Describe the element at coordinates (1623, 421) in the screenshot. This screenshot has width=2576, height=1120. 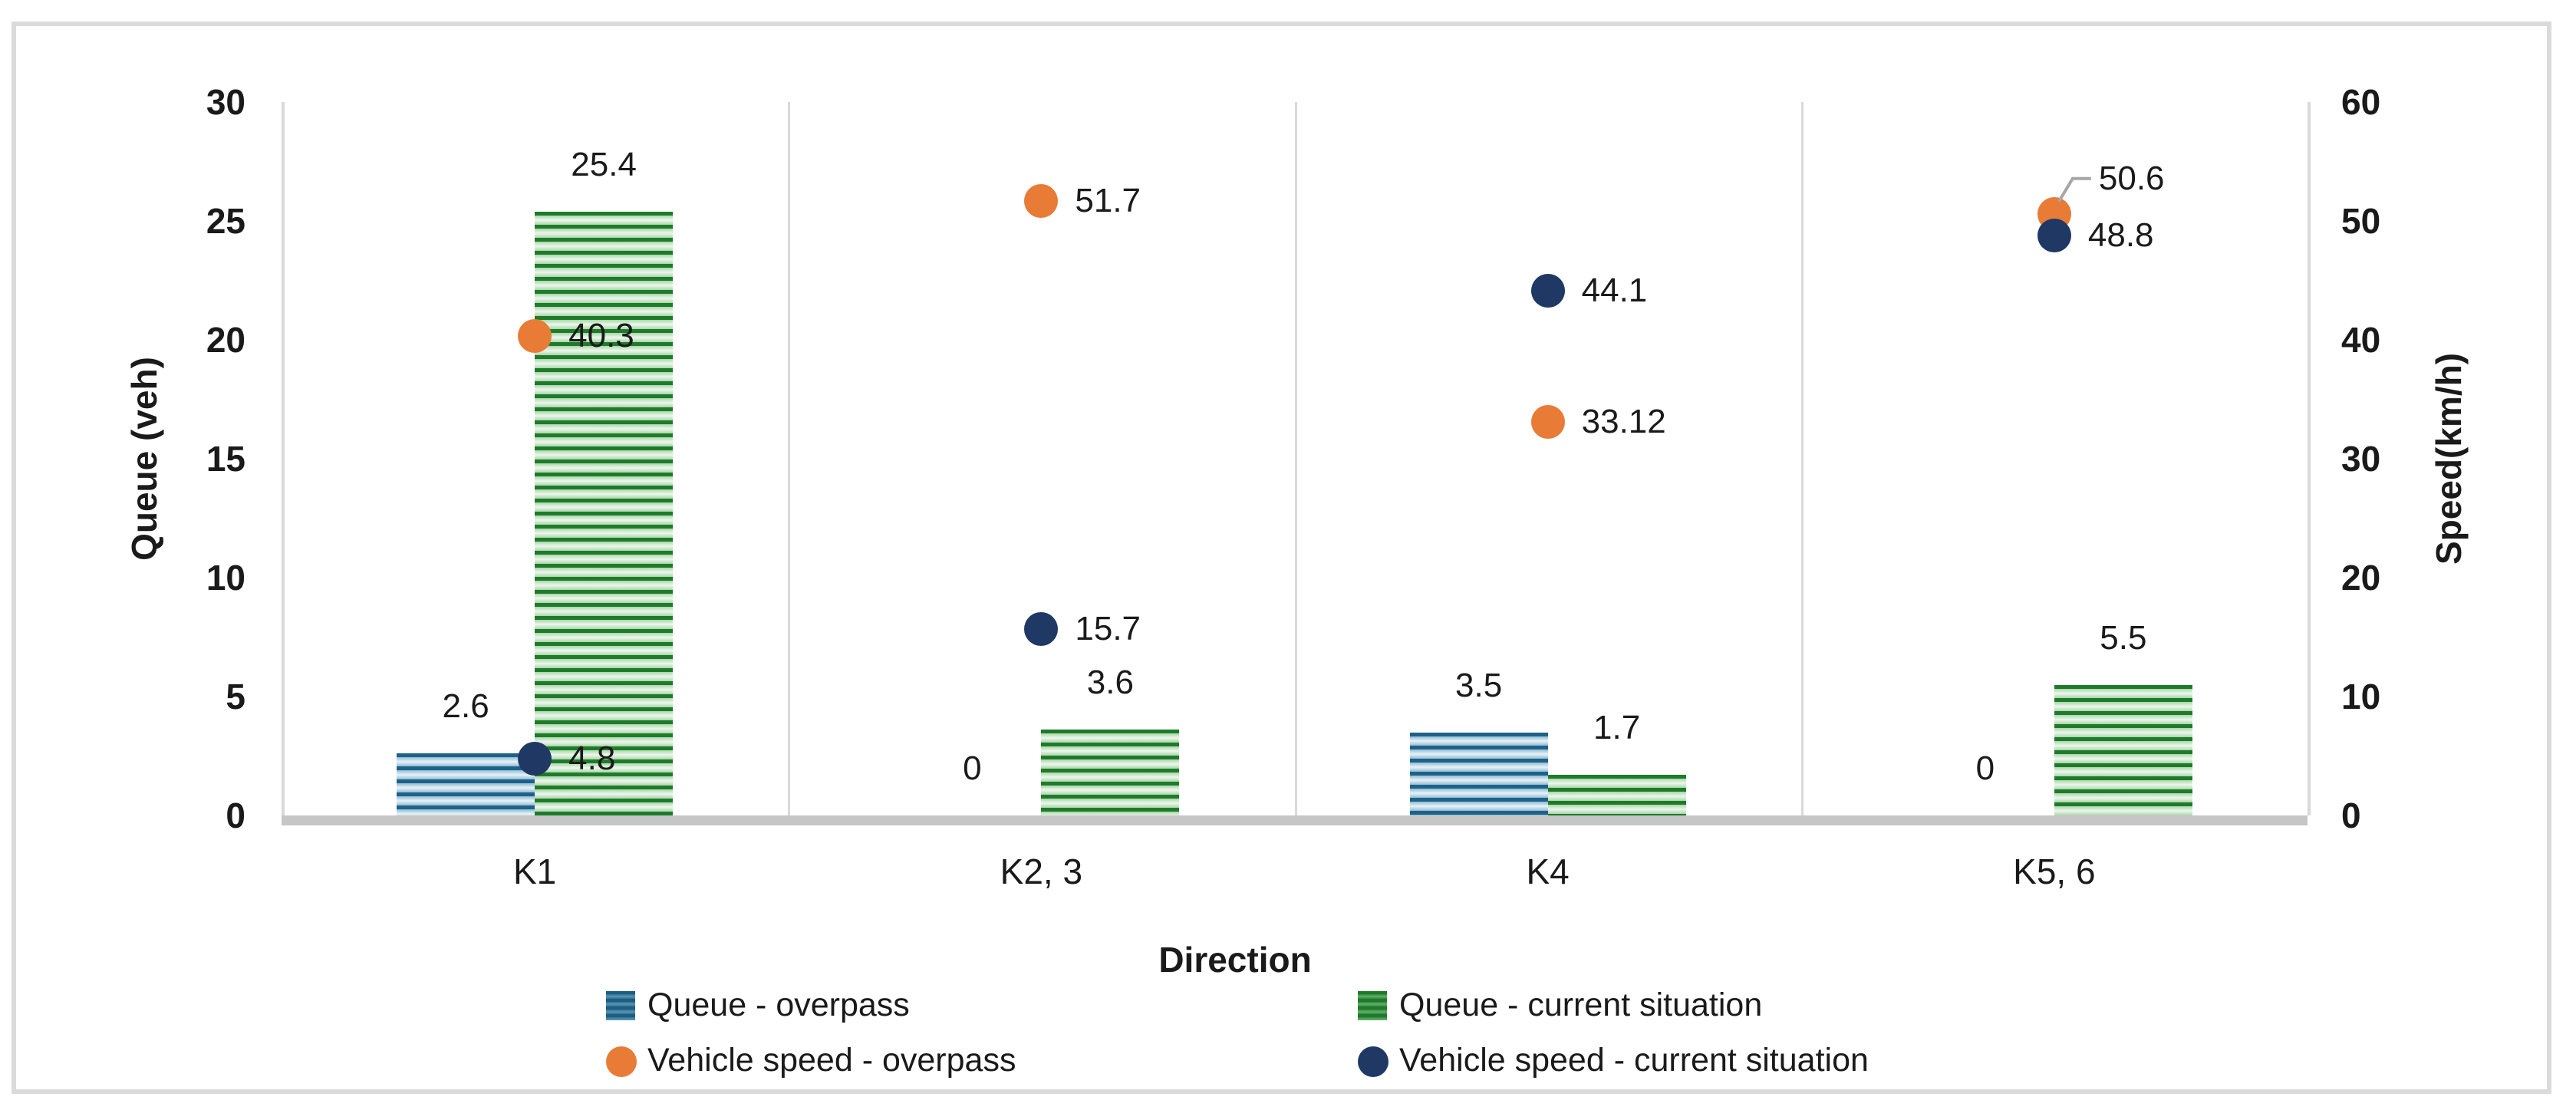
I see `data-label: 33.12` at that location.